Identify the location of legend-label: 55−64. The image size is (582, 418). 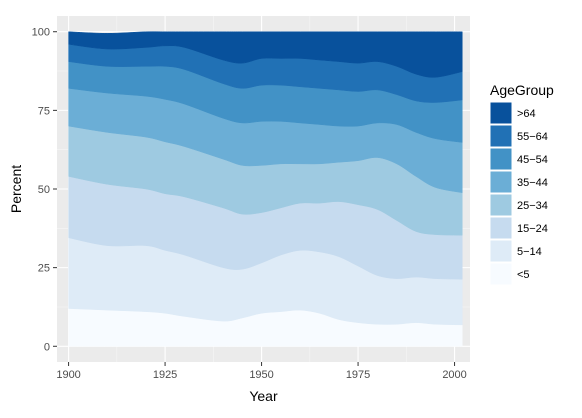
(532, 137).